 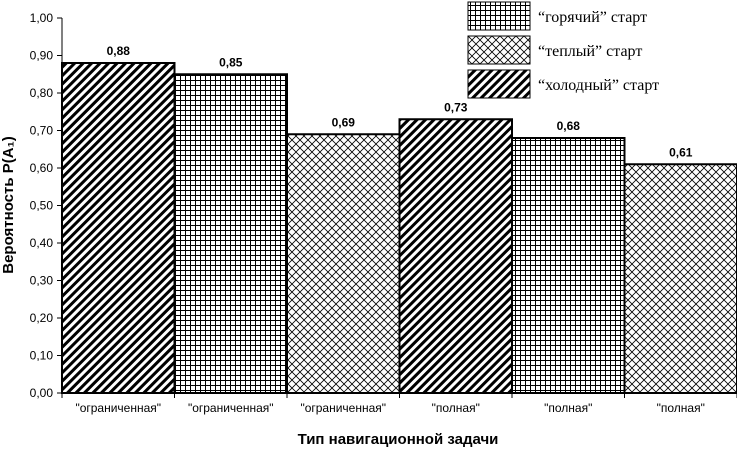 I want to click on y-tick-label: 0,00, so click(x=42, y=393).